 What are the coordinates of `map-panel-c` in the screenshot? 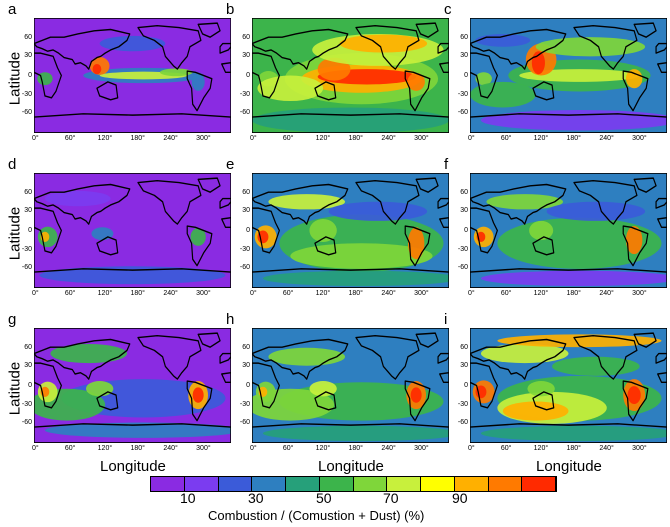 It's located at (568, 75).